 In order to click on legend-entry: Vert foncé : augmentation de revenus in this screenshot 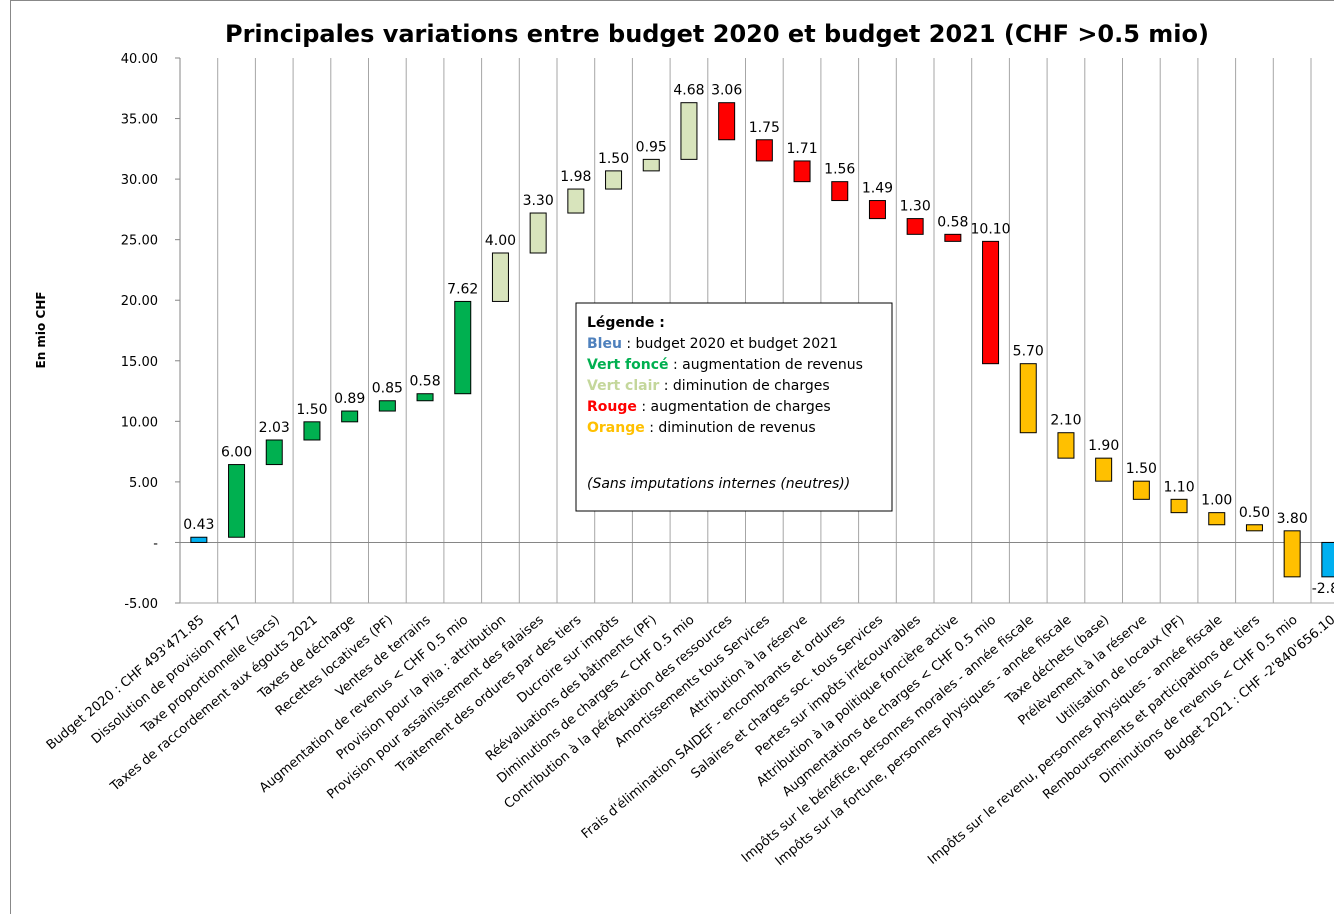, I will do `click(725, 365)`.